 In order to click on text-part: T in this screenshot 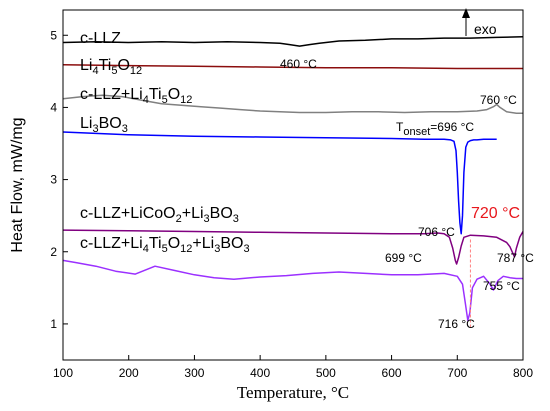, I will do `click(400, 127)`.